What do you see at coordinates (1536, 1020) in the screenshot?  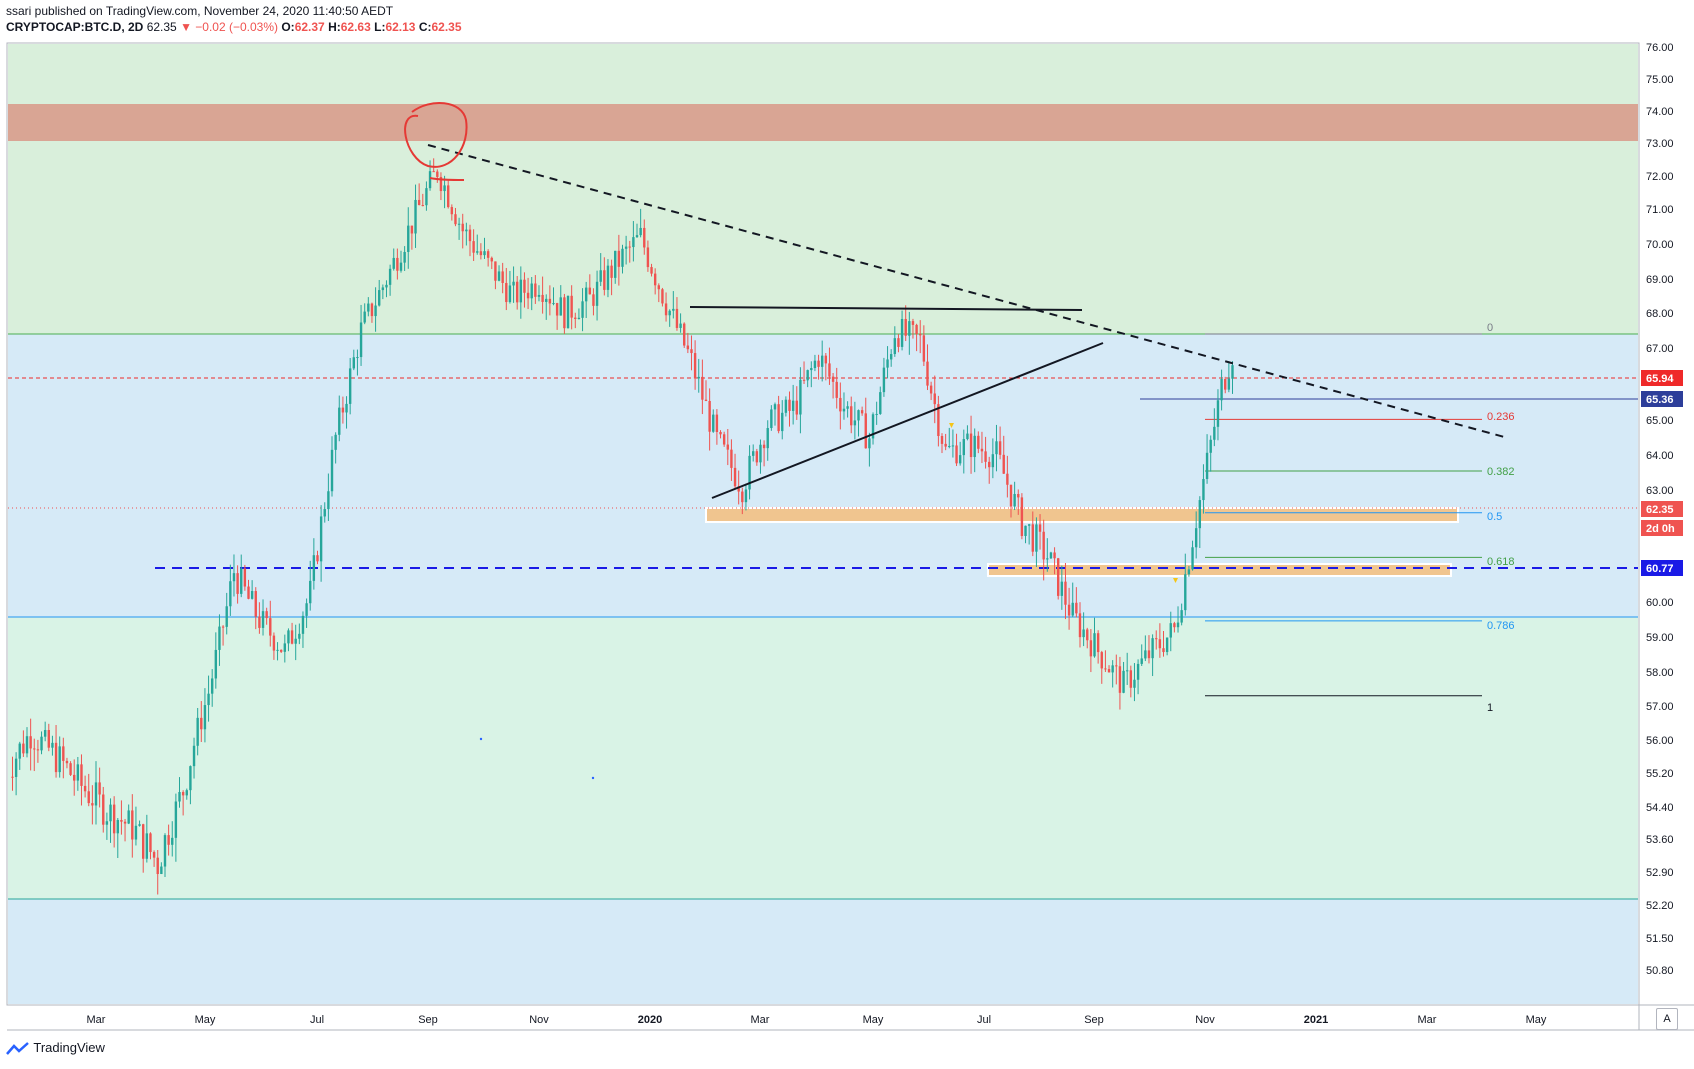 I see `time-tick-label: May` at bounding box center [1536, 1020].